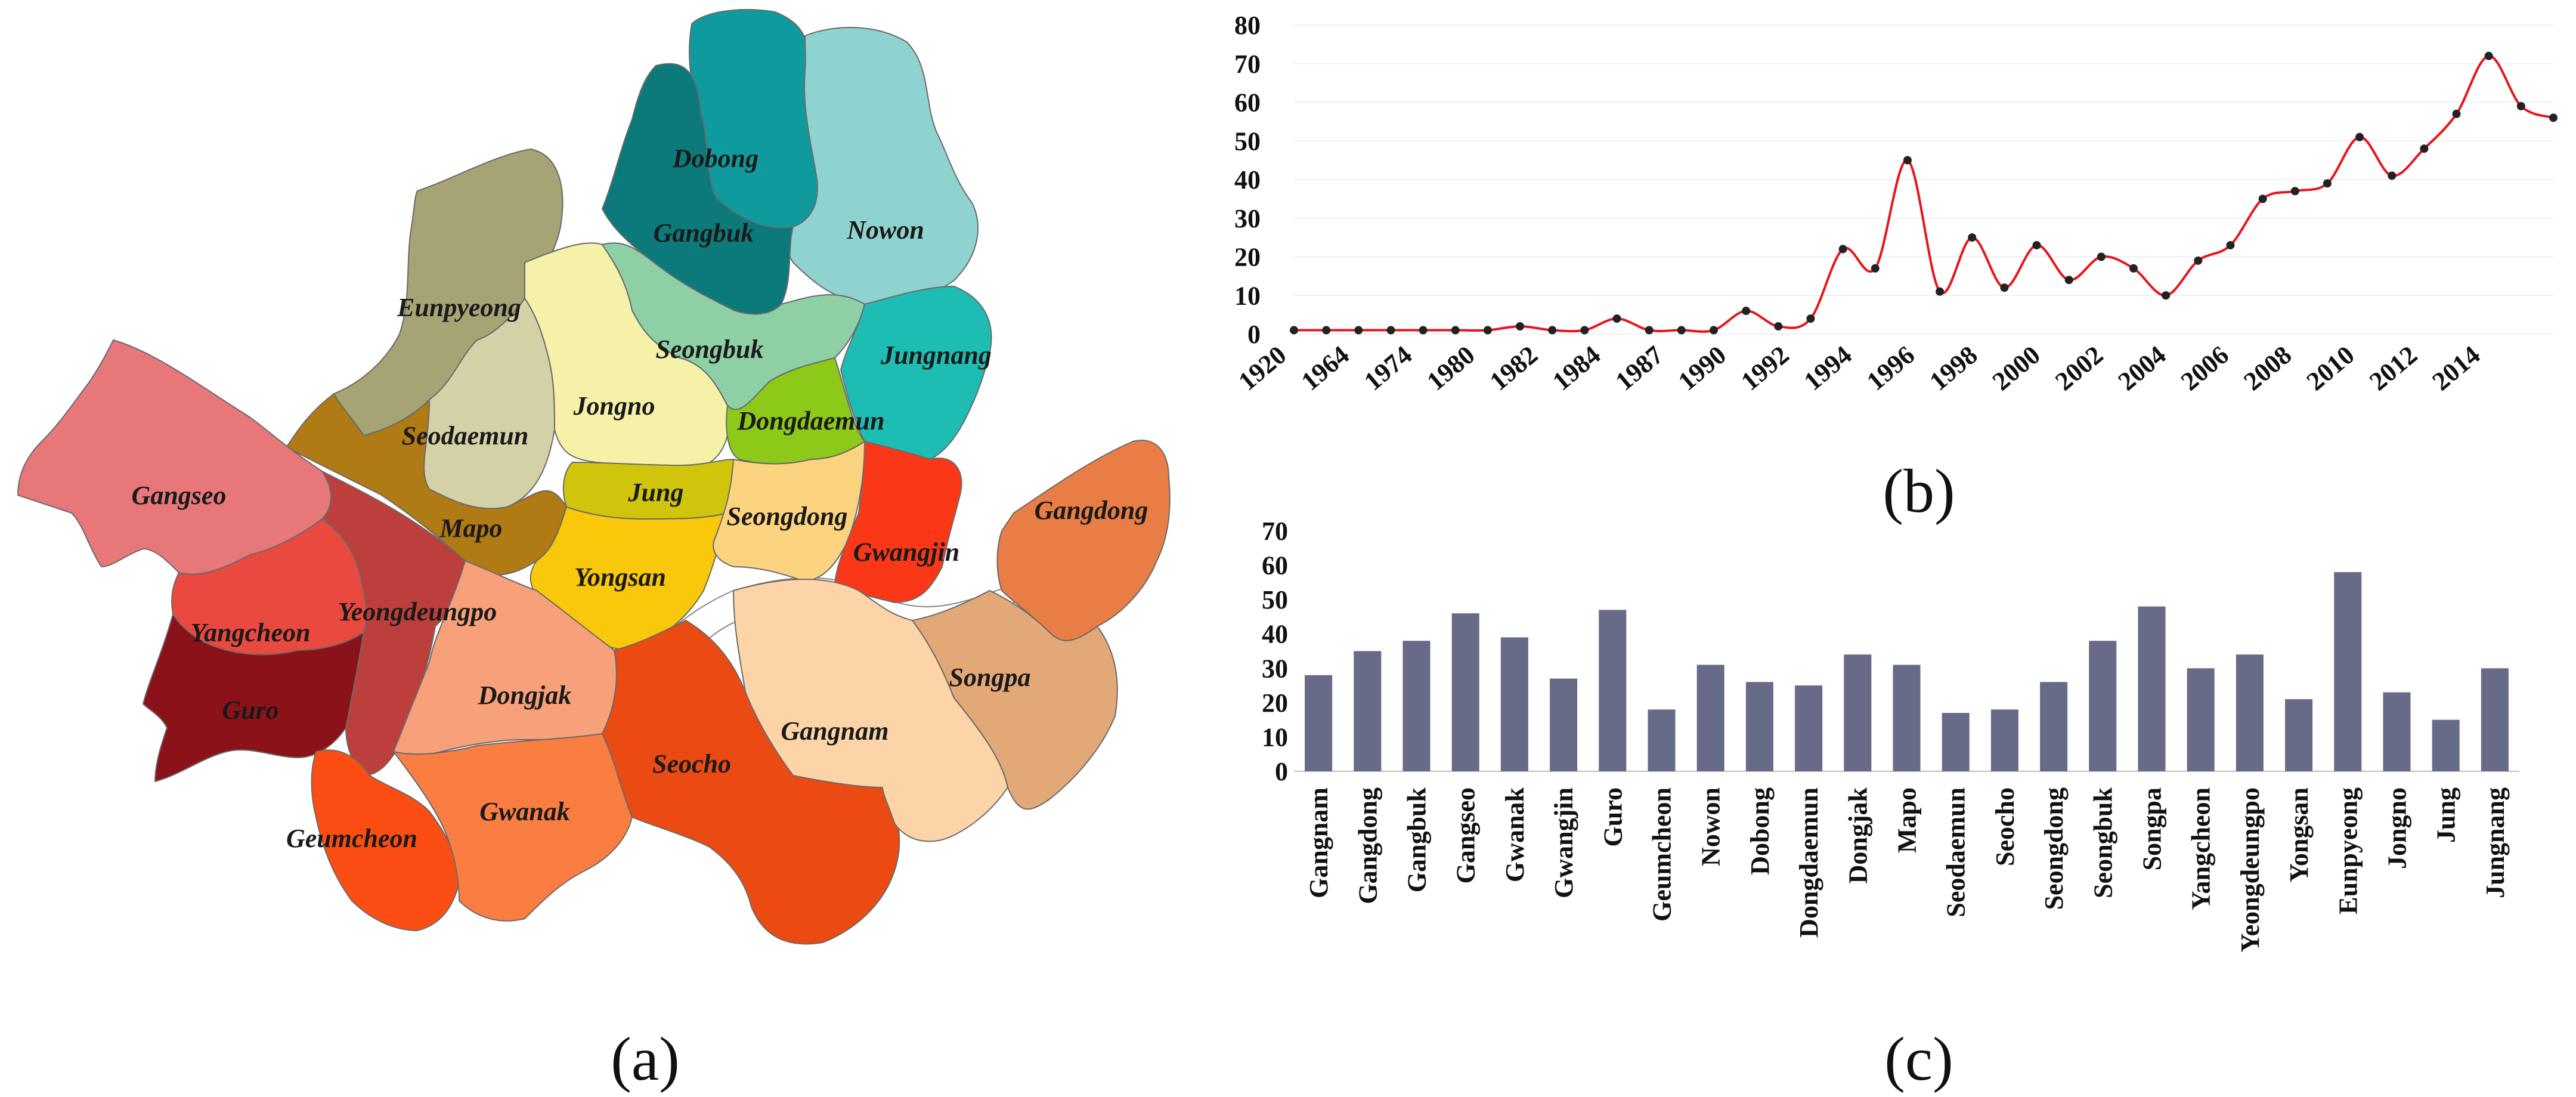  I want to click on label-yongsan: Yongsan, so click(620, 577).